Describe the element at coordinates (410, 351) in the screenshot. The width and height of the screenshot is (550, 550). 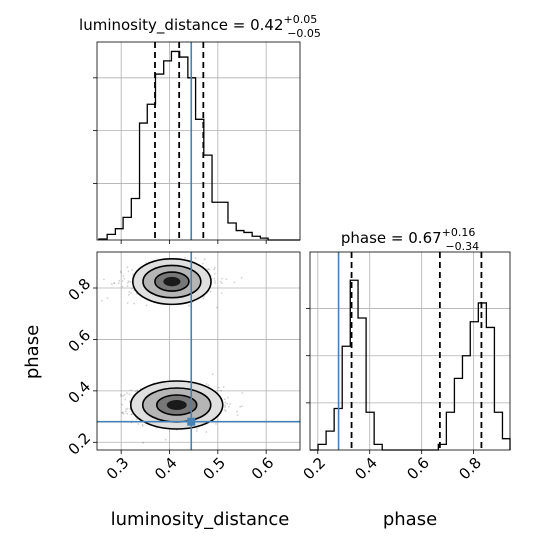
I see `phase-frame` at that location.